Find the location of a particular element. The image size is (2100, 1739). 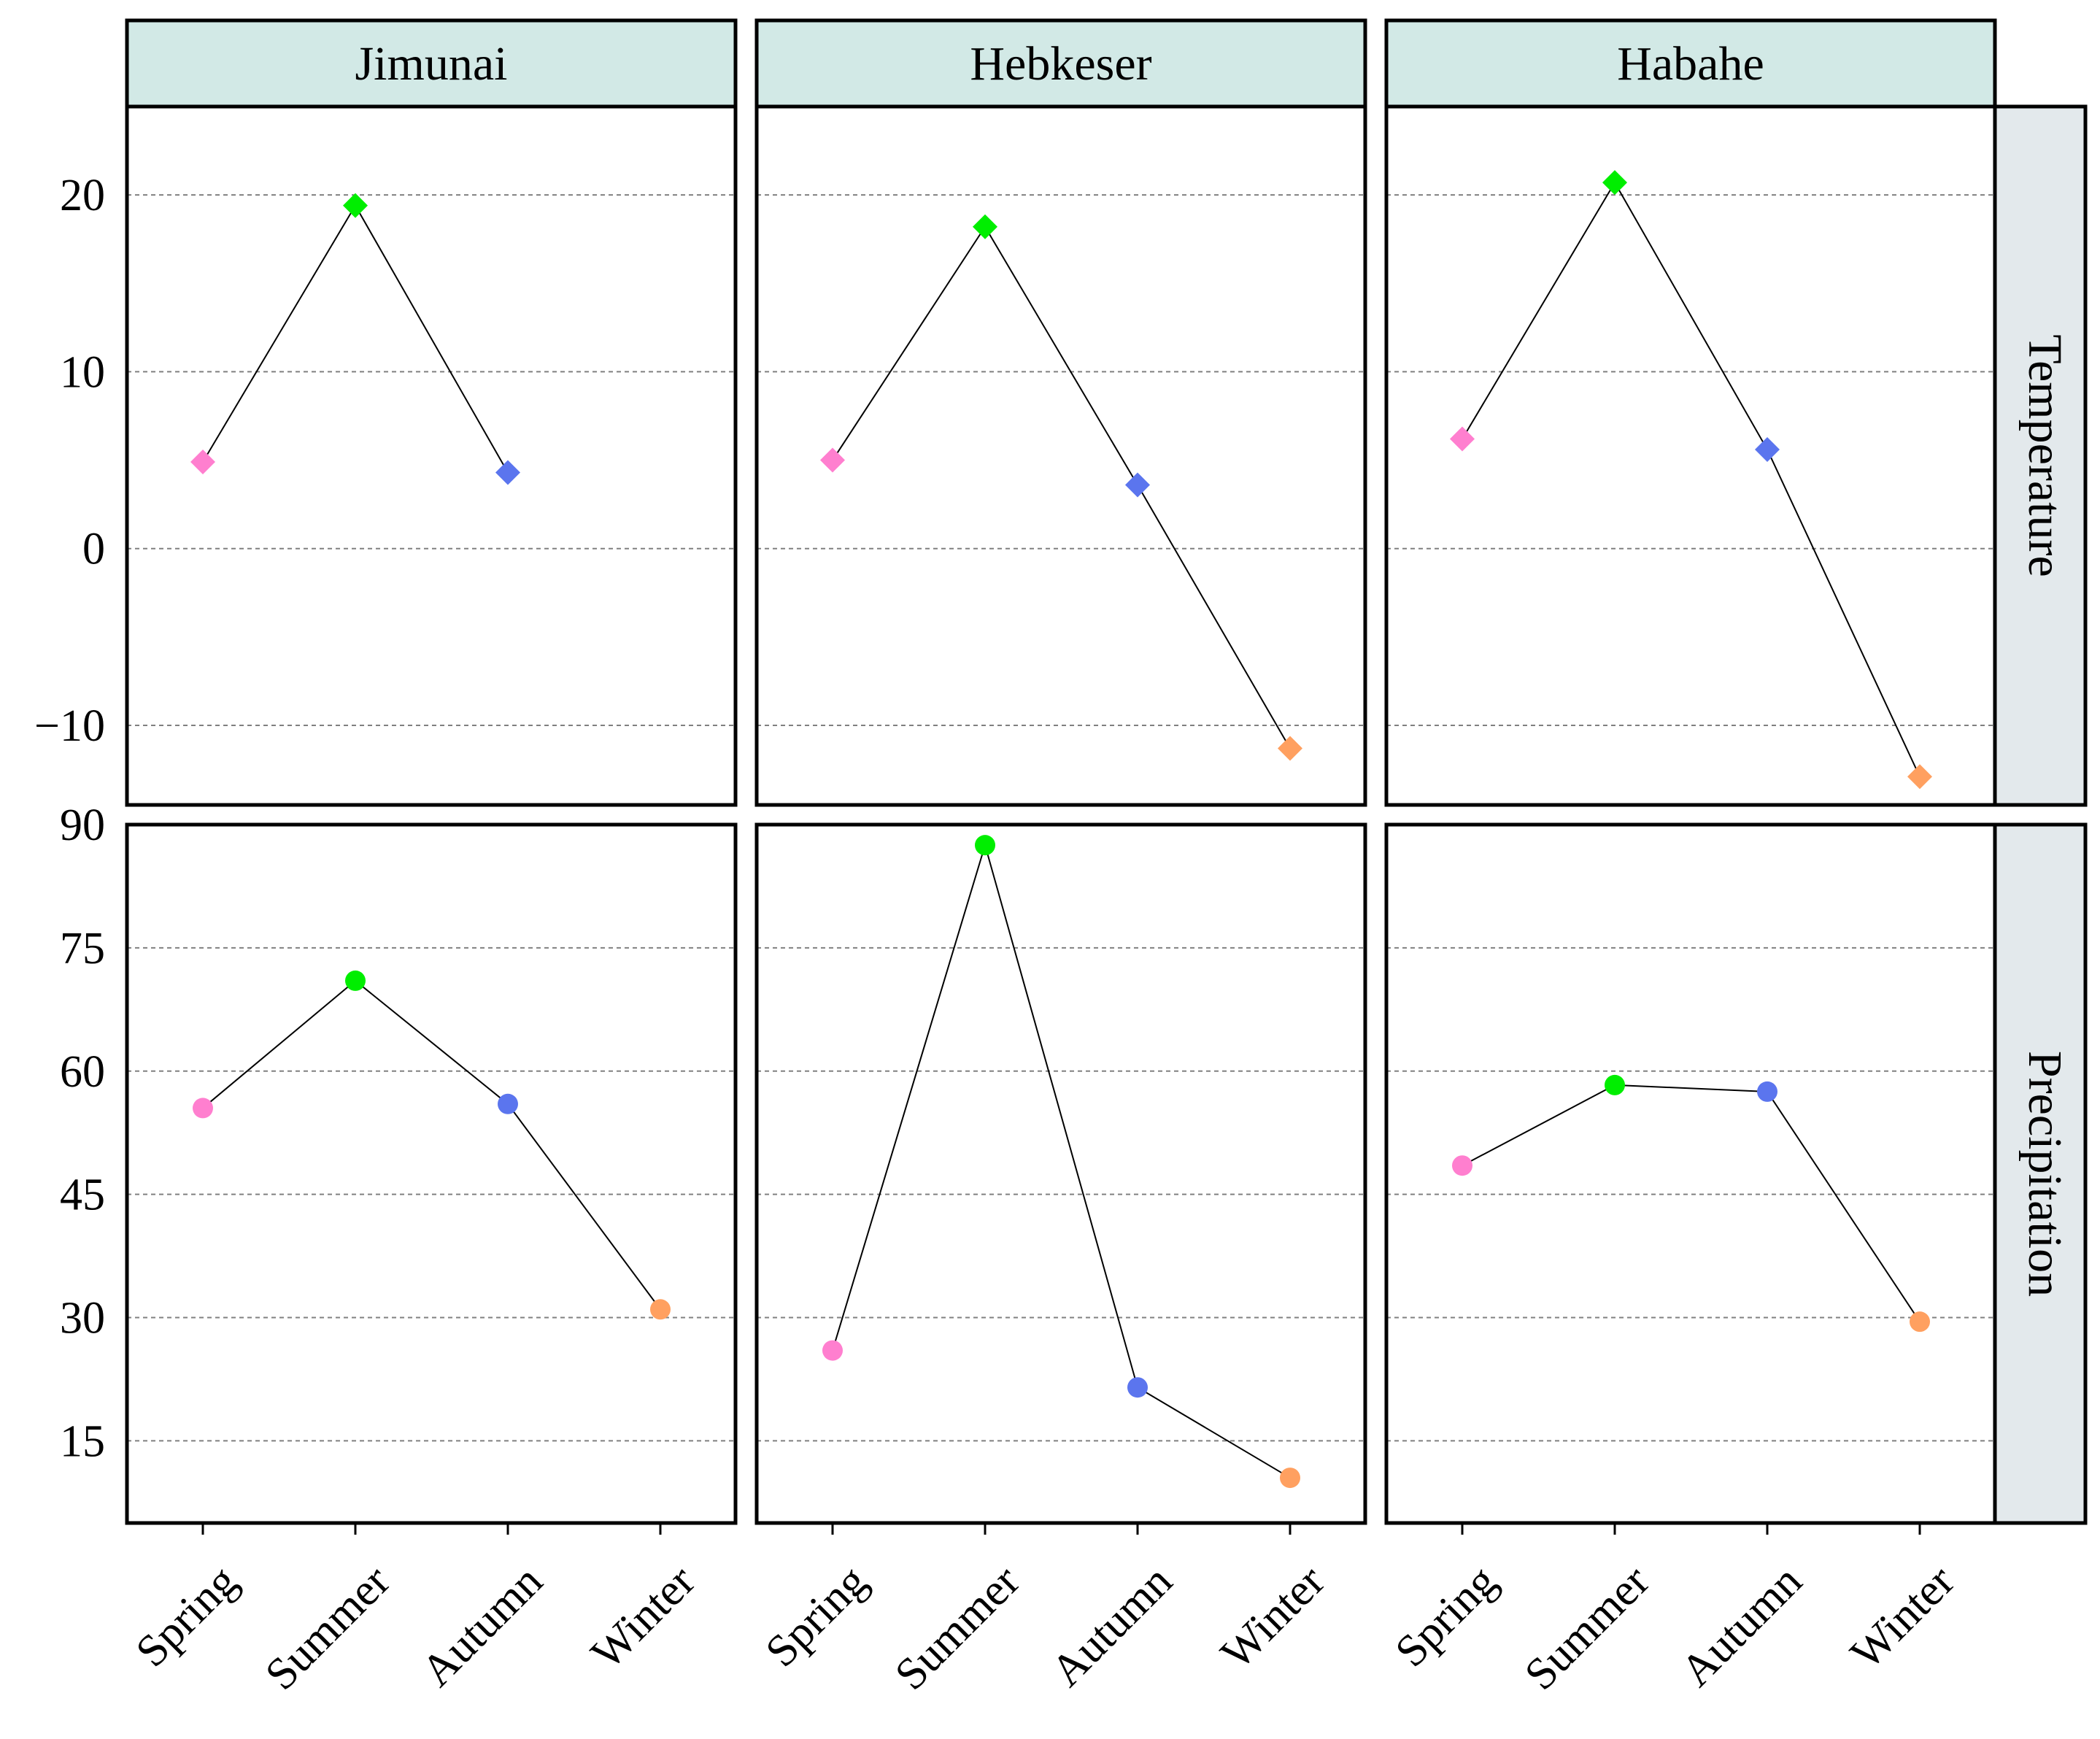

y-tick-label-temperature--10: −10 is located at coordinates (69, 726).